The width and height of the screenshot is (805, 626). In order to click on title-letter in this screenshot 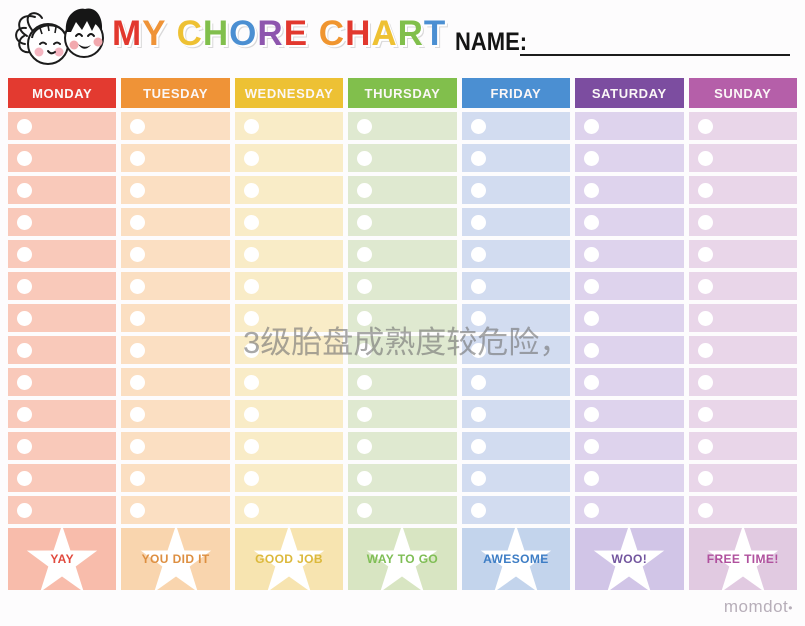, I will do `click(313, 33)`.